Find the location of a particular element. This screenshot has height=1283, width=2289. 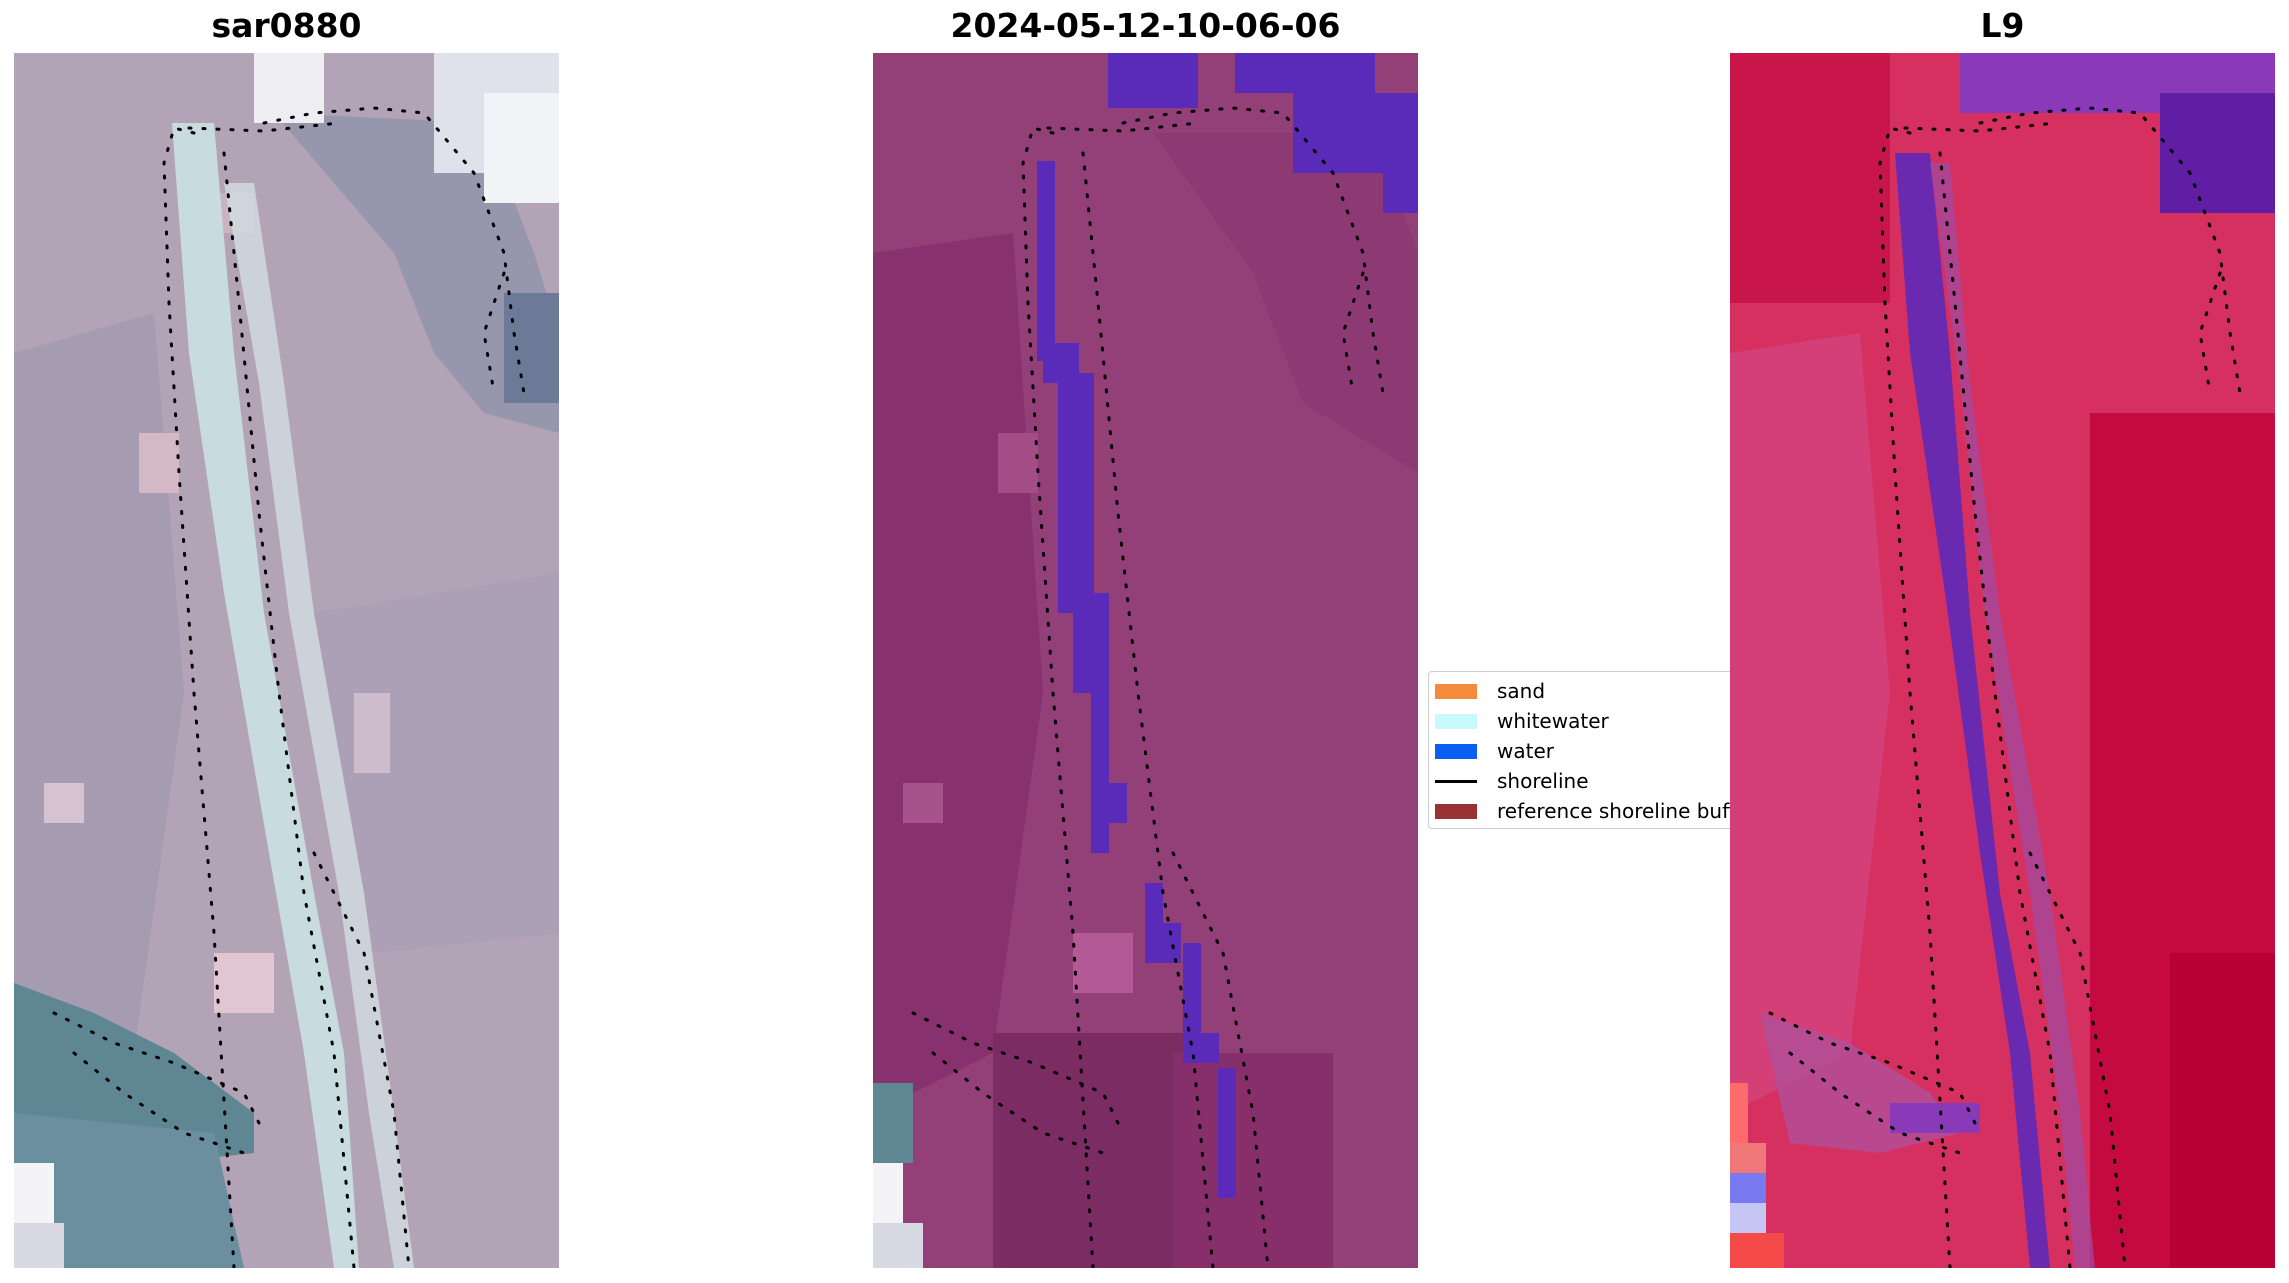

reference-buffer-swatch-icon is located at coordinates (1456, 811).